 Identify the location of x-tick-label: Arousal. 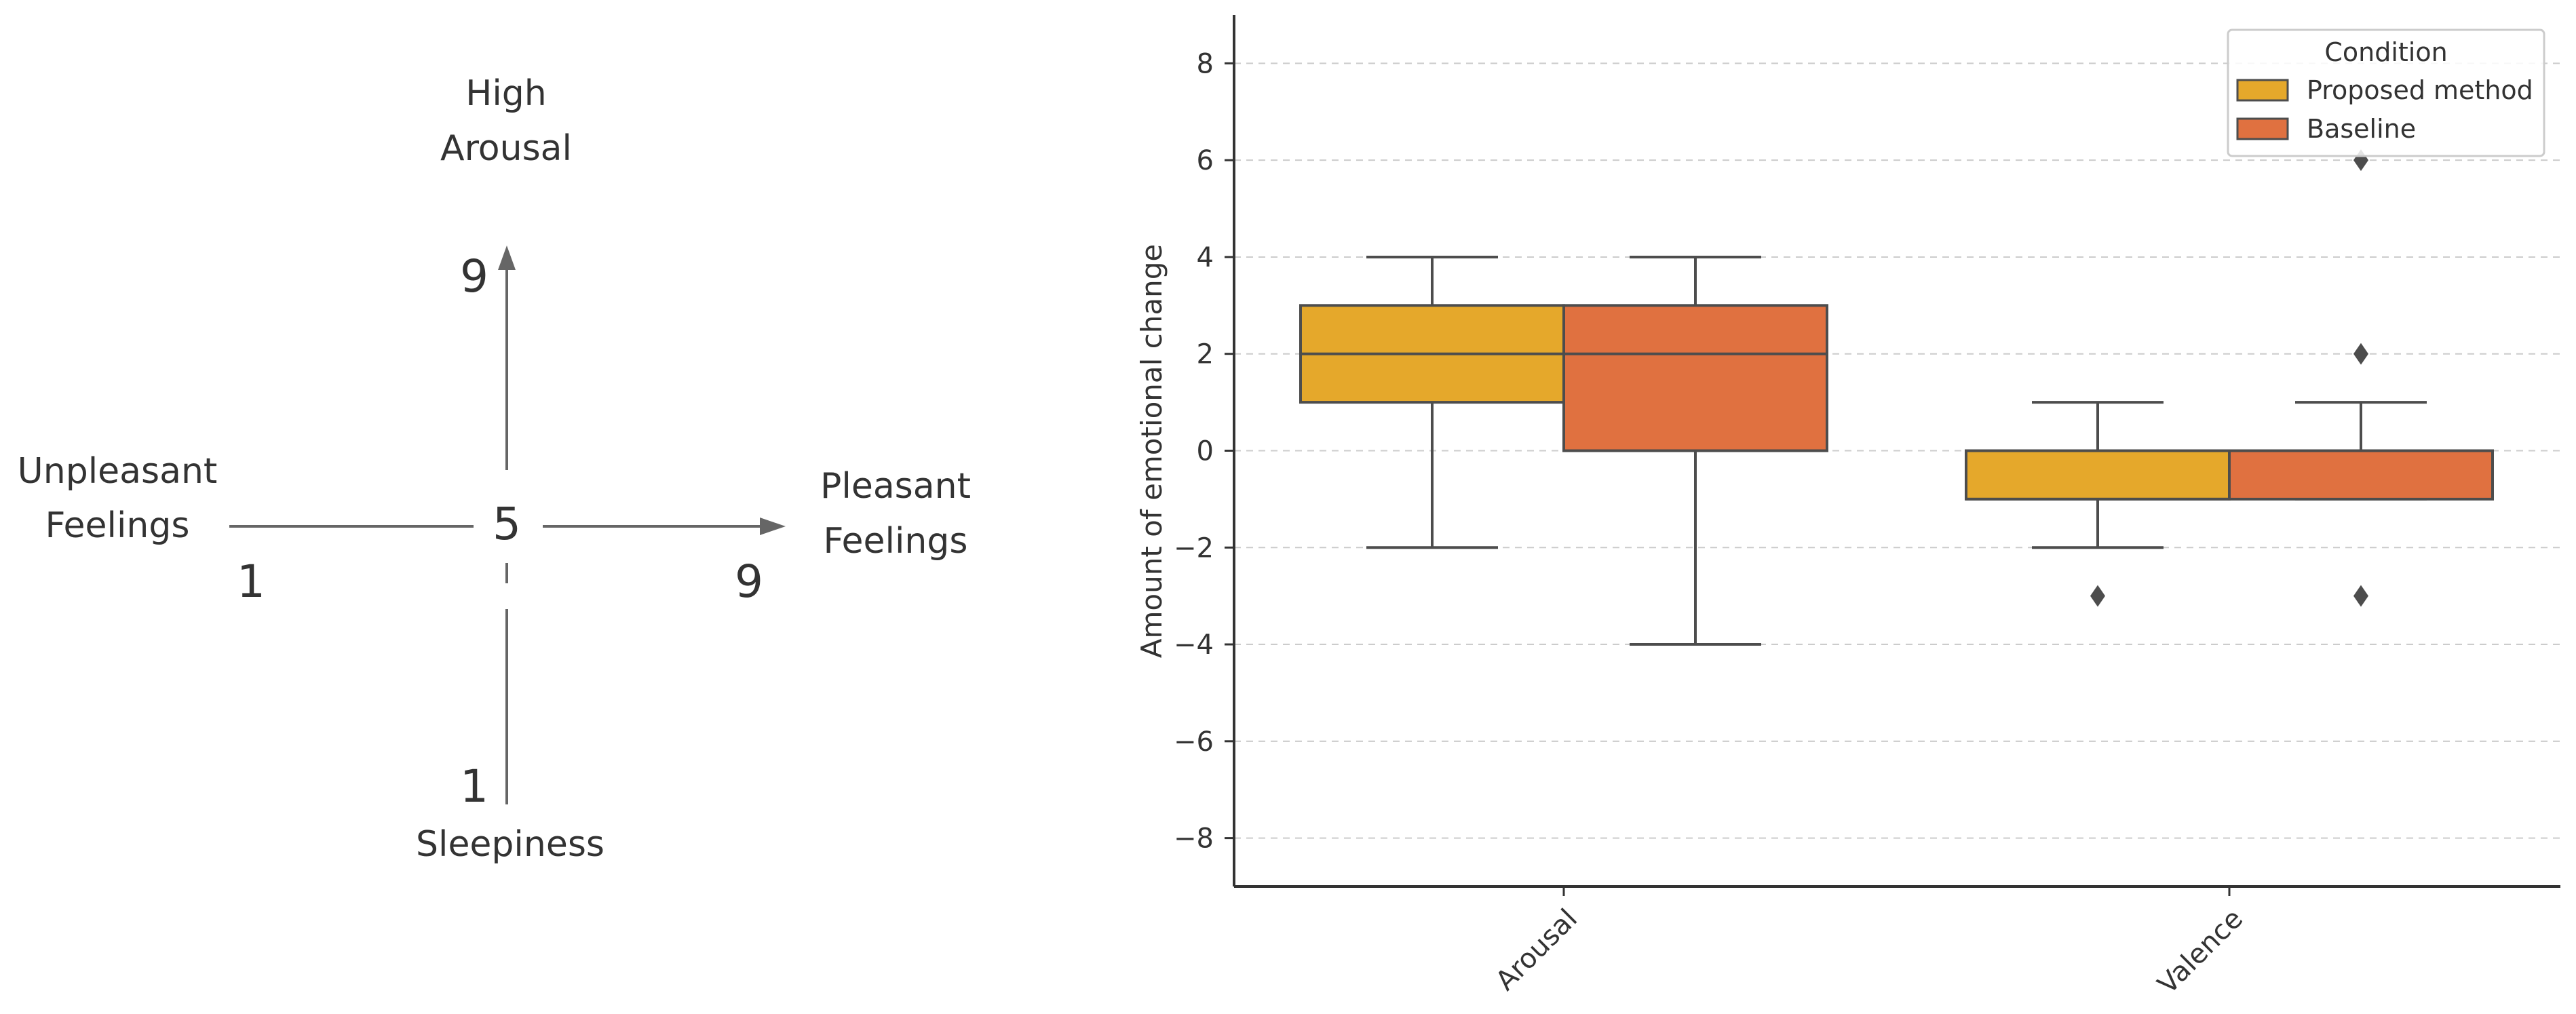
(1537, 950).